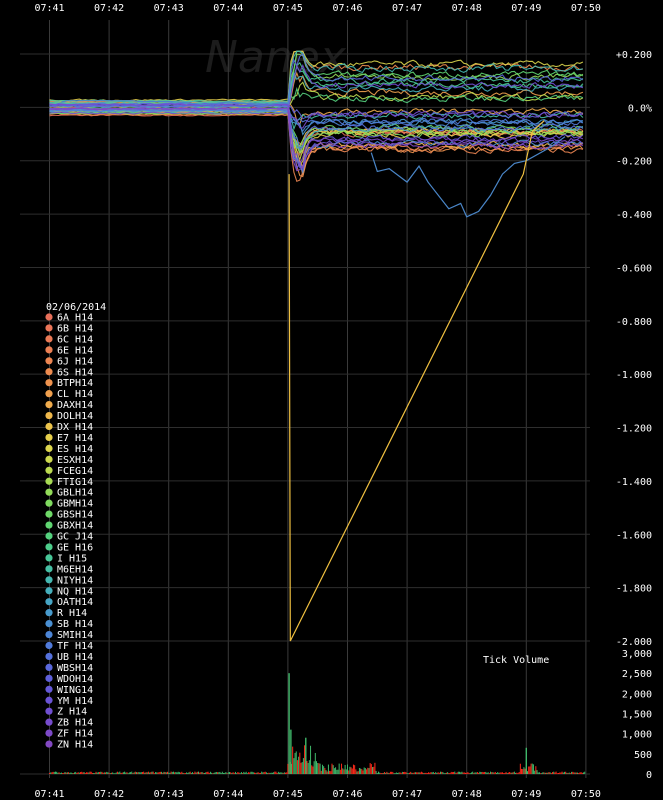 Image resolution: width=663 pixels, height=800 pixels. Describe the element at coordinates (75, 602) in the screenshot. I see `legend-entry: OATH14` at that location.